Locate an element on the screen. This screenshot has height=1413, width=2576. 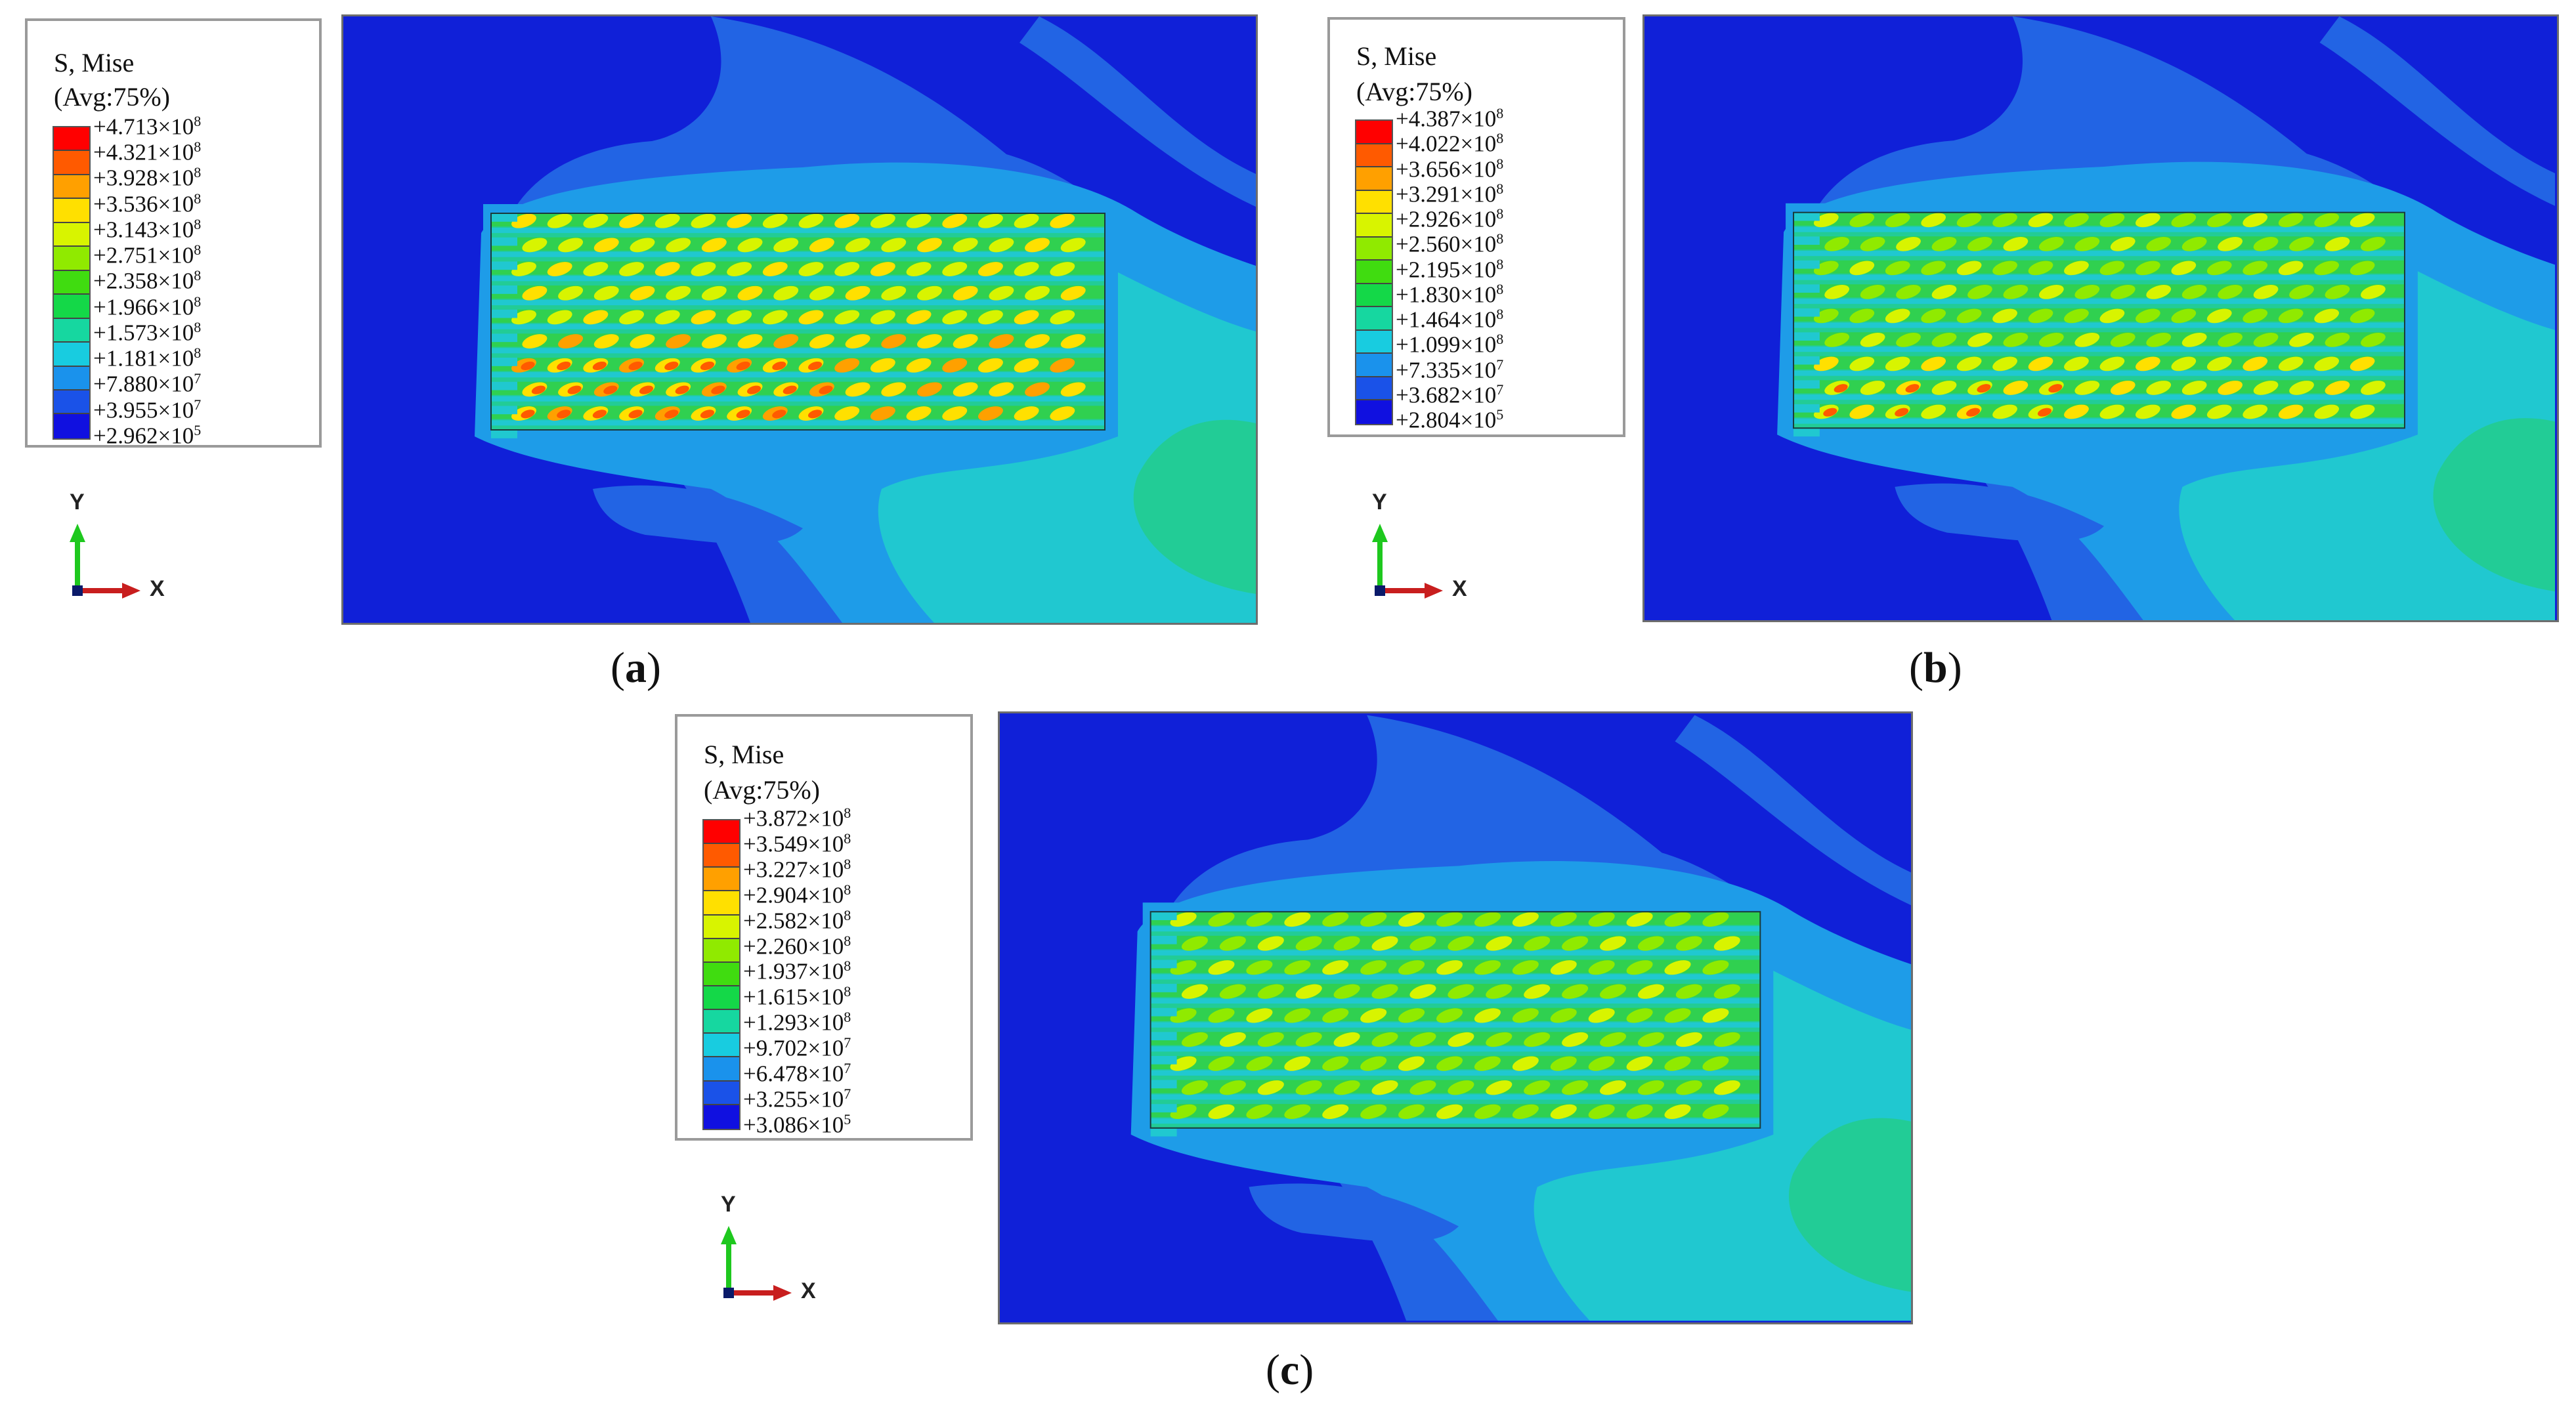
legend-value-mantissa: +3.227×10 is located at coordinates (793, 869).